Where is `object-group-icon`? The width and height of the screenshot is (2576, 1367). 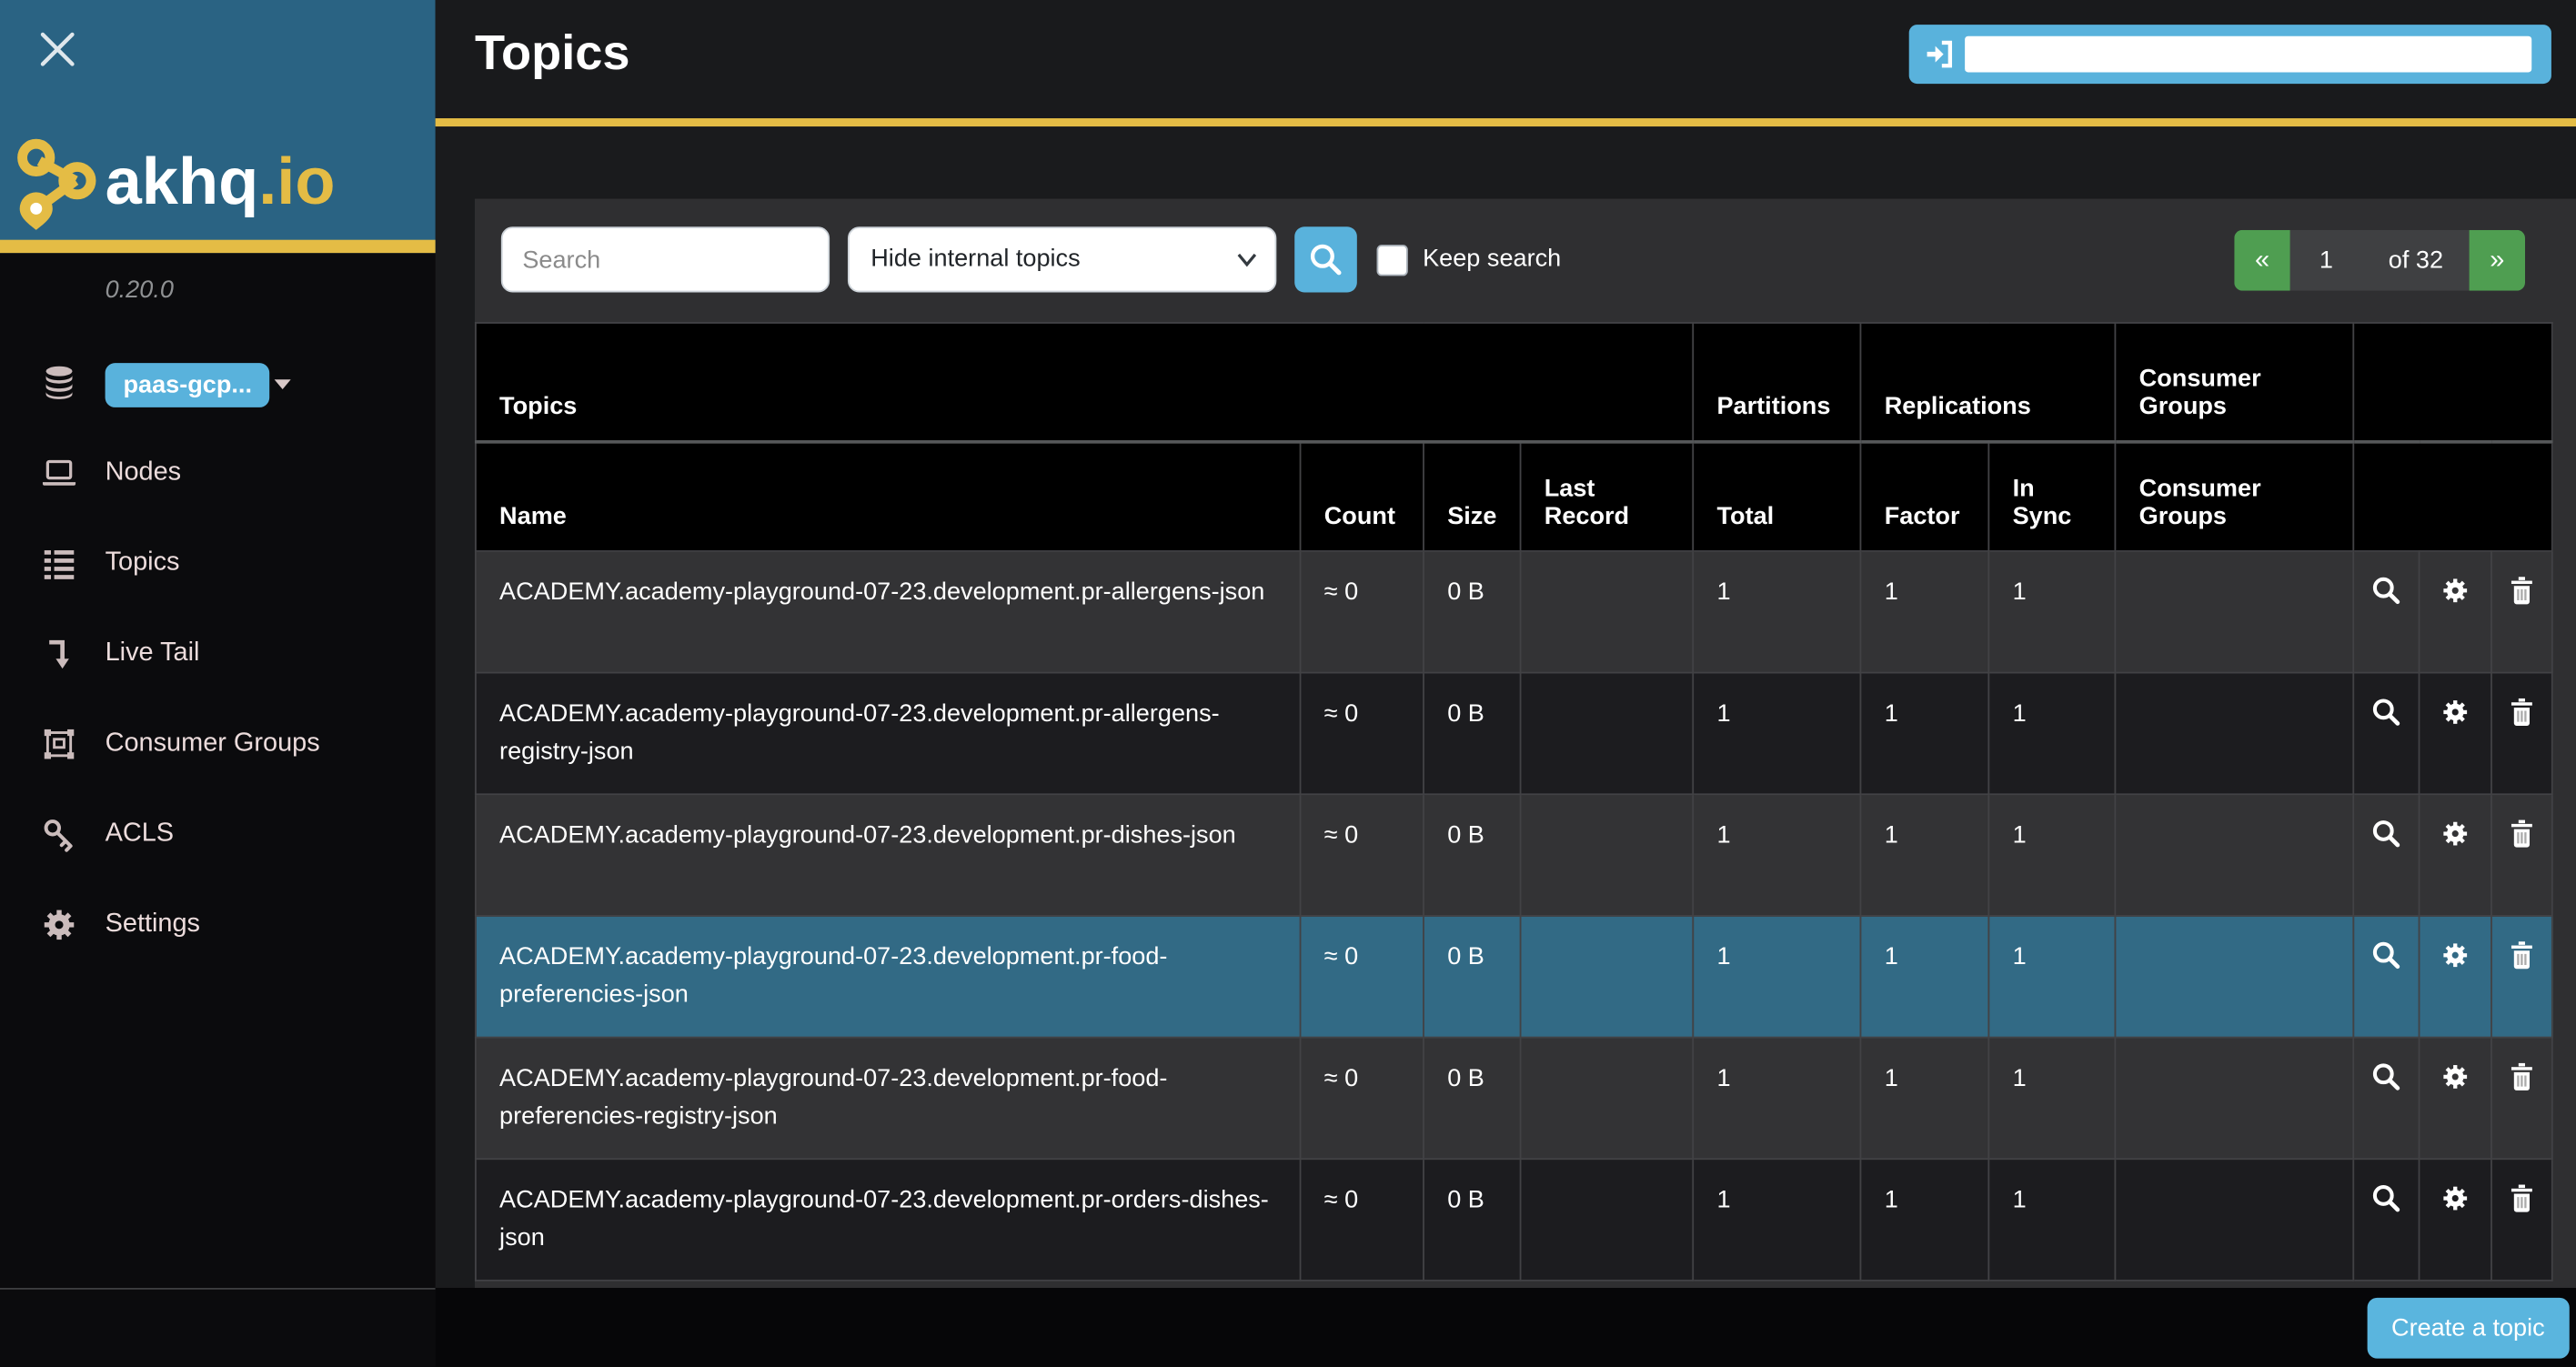
object-group-icon is located at coordinates (59, 744).